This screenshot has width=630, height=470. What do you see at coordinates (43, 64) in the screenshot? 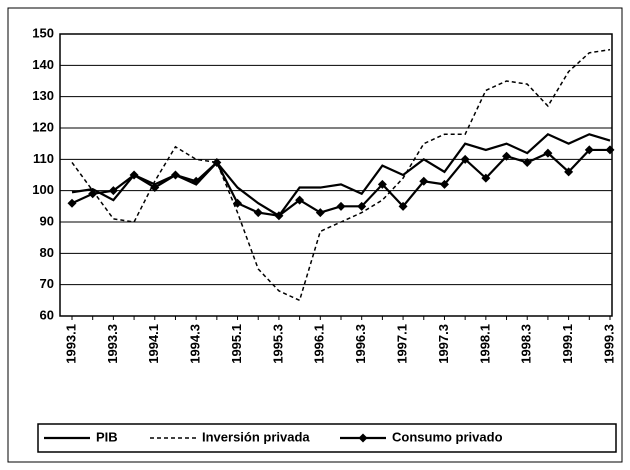
I see `y-tick-label: 140` at bounding box center [43, 64].